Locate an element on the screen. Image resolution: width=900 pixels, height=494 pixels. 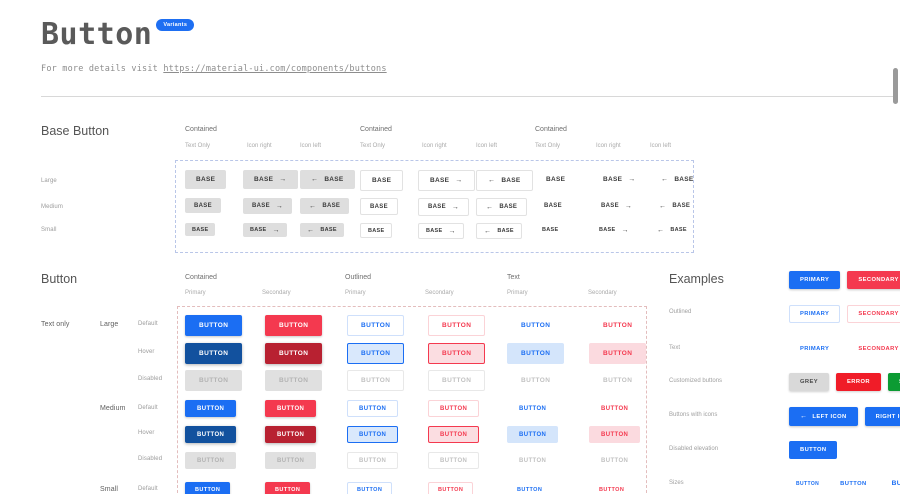
base-btn-text-medium-iconleft: ← BASE is located at coordinates (674, 206).